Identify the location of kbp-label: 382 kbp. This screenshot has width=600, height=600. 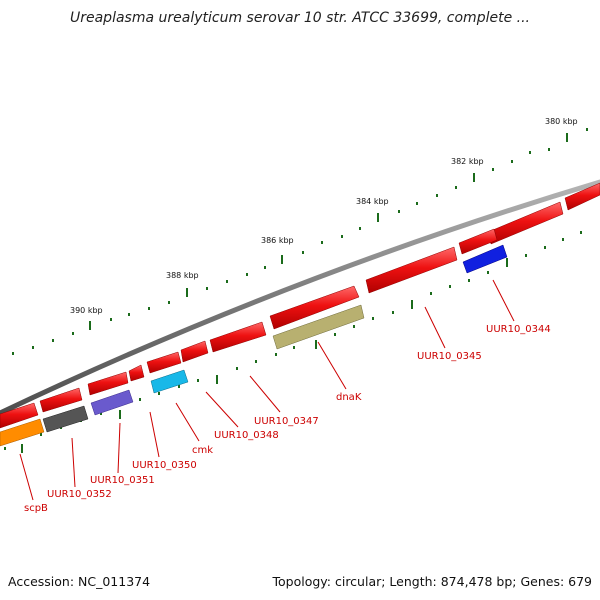
(467, 161).